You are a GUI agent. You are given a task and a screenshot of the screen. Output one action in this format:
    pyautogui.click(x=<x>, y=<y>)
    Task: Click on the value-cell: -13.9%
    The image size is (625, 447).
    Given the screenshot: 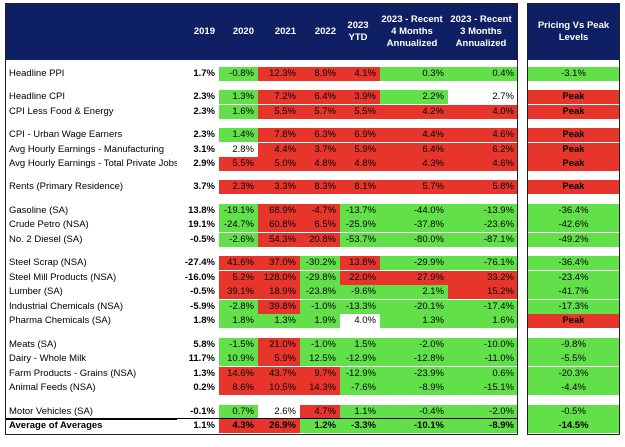 What is the action you would take?
    pyautogui.click(x=483, y=210)
    